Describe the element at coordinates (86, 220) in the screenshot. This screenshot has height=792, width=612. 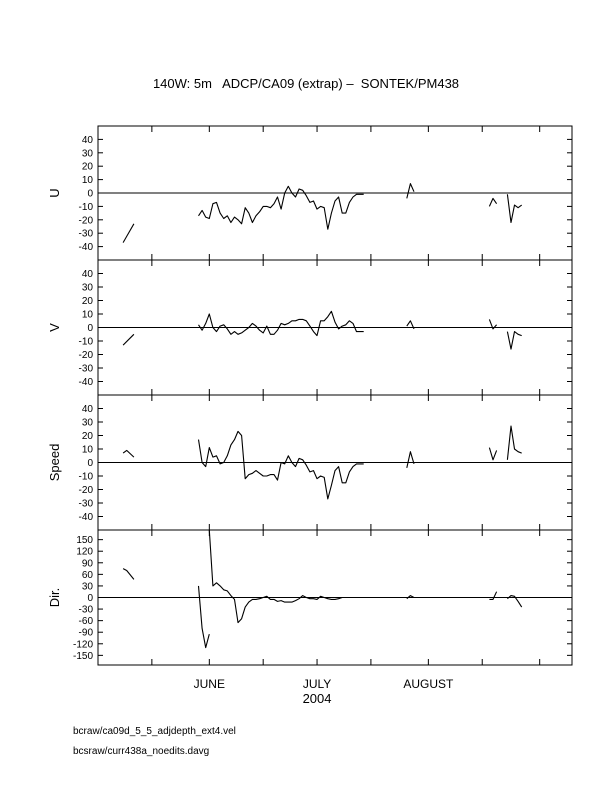
I see `u-ytick-label: -20` at that location.